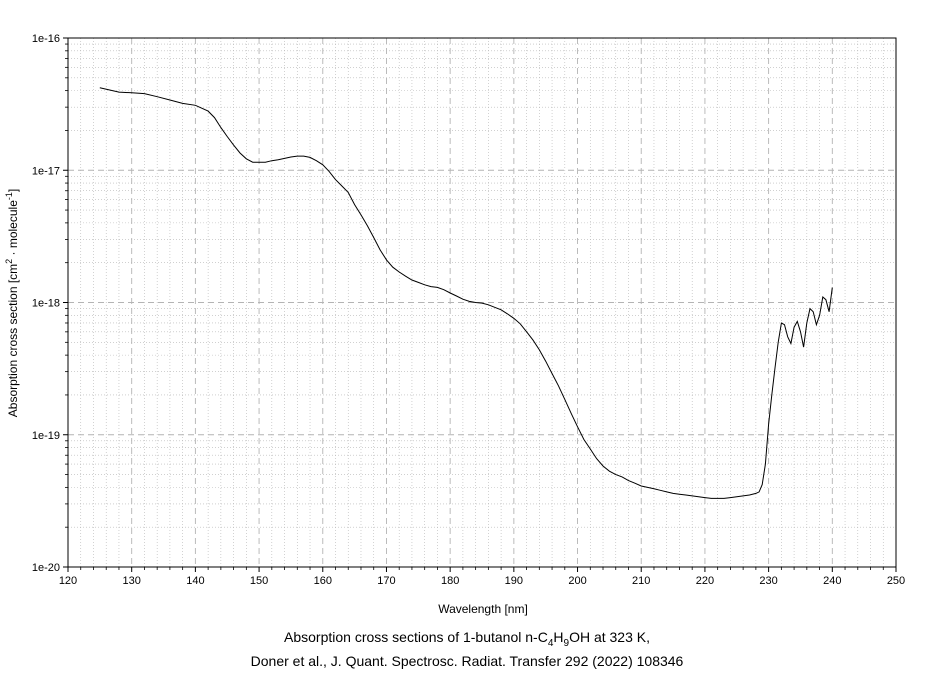 The image size is (934, 673). I want to click on x-tick-label: 150, so click(259, 581).